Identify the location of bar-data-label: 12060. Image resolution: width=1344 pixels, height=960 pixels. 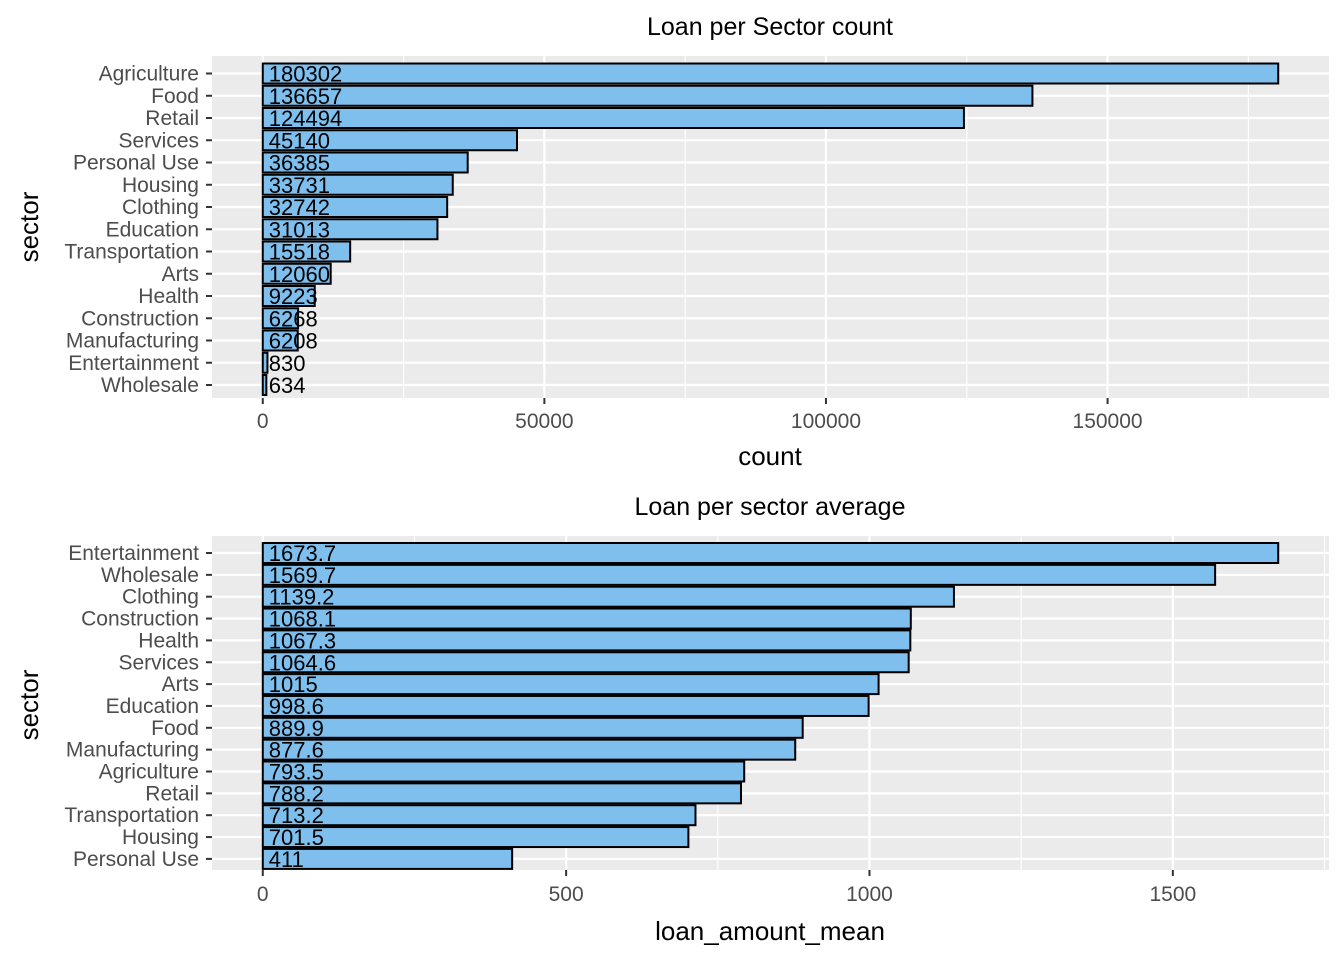
(299, 274).